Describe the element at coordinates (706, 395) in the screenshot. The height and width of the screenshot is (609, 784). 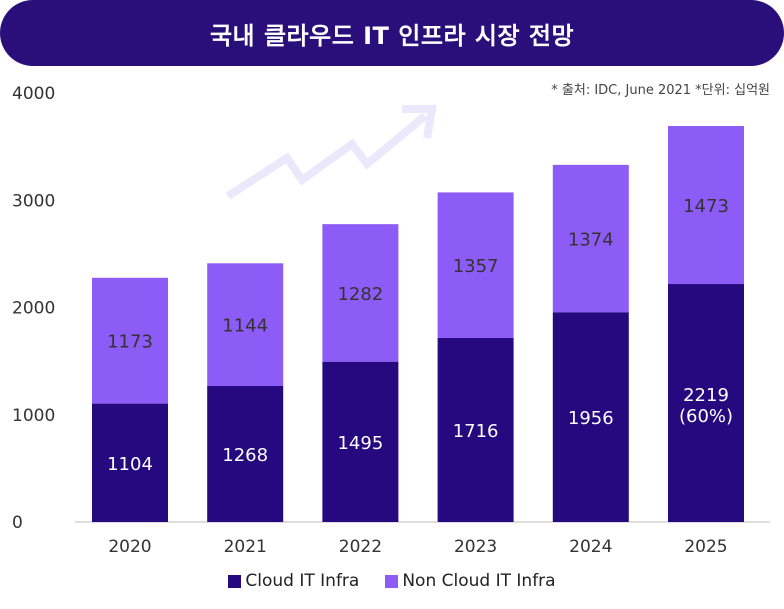
I see `data-label-cloud-2025: 2219` at that location.